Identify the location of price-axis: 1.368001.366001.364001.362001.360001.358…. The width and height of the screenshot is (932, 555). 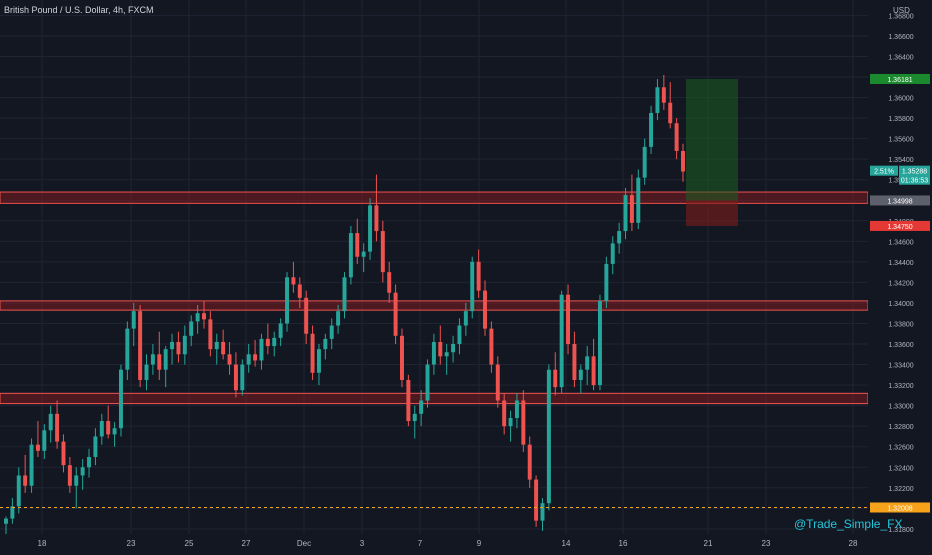
(900, 273).